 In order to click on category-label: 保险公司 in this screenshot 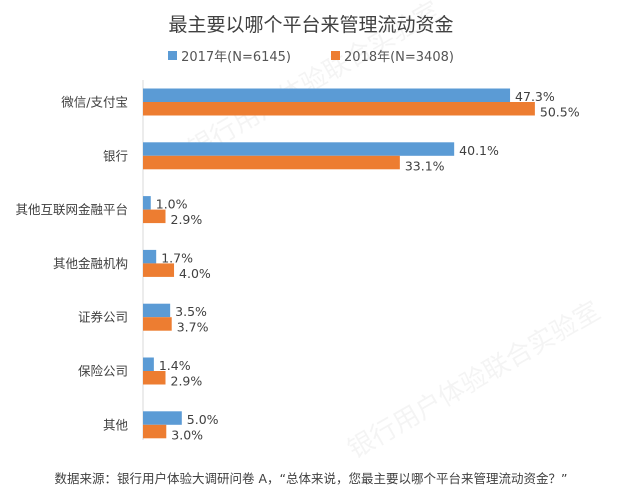, I will do `click(103, 371)`.